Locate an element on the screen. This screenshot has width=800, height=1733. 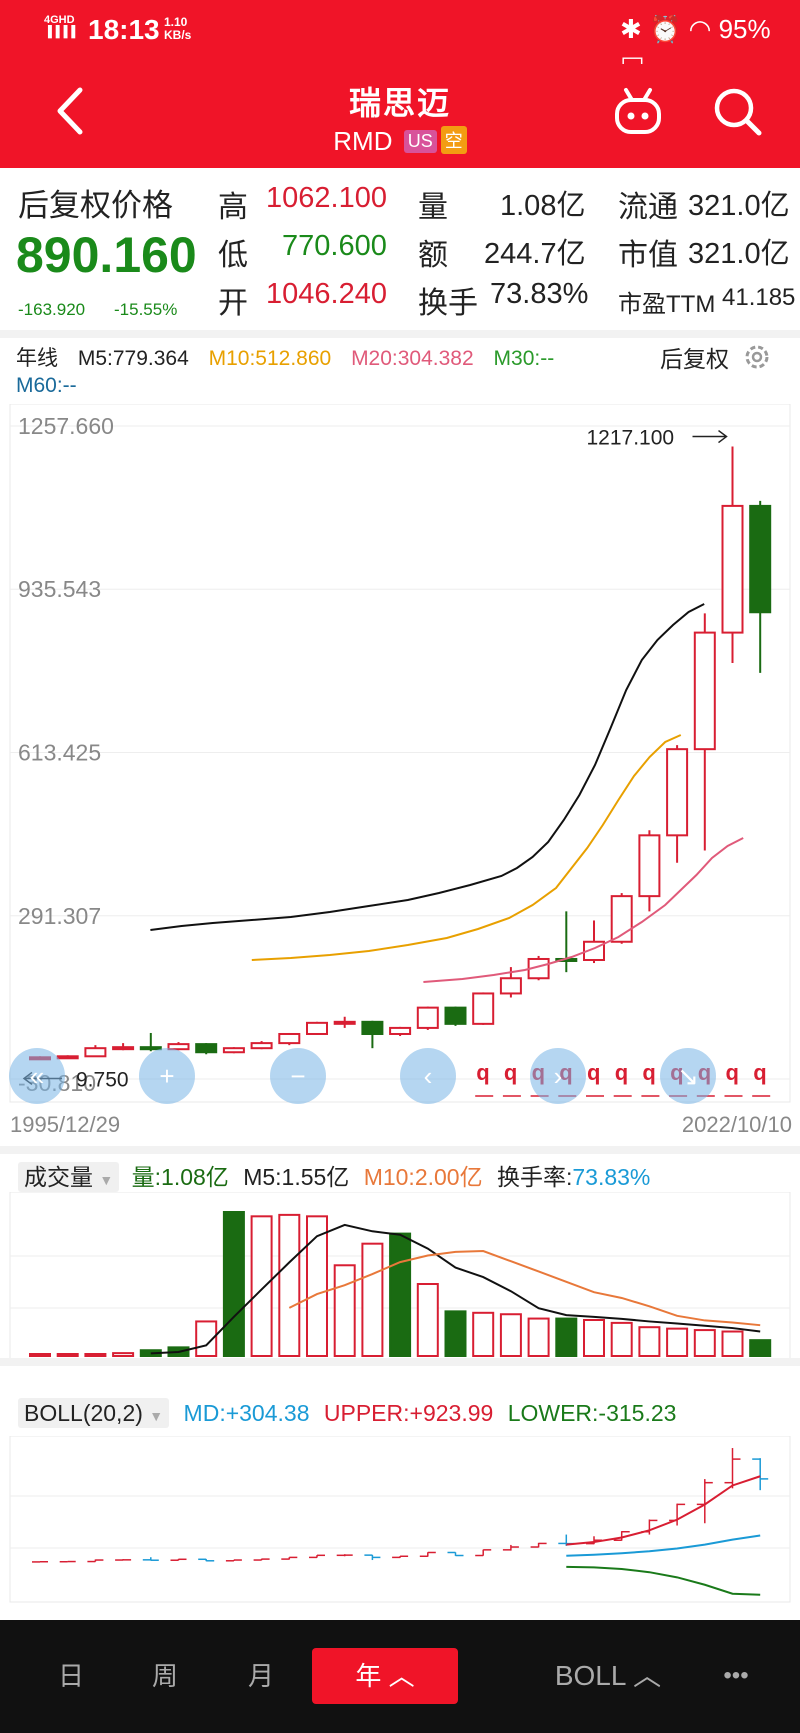
alarm-icon: ⏰ is located at coordinates (665, 29).